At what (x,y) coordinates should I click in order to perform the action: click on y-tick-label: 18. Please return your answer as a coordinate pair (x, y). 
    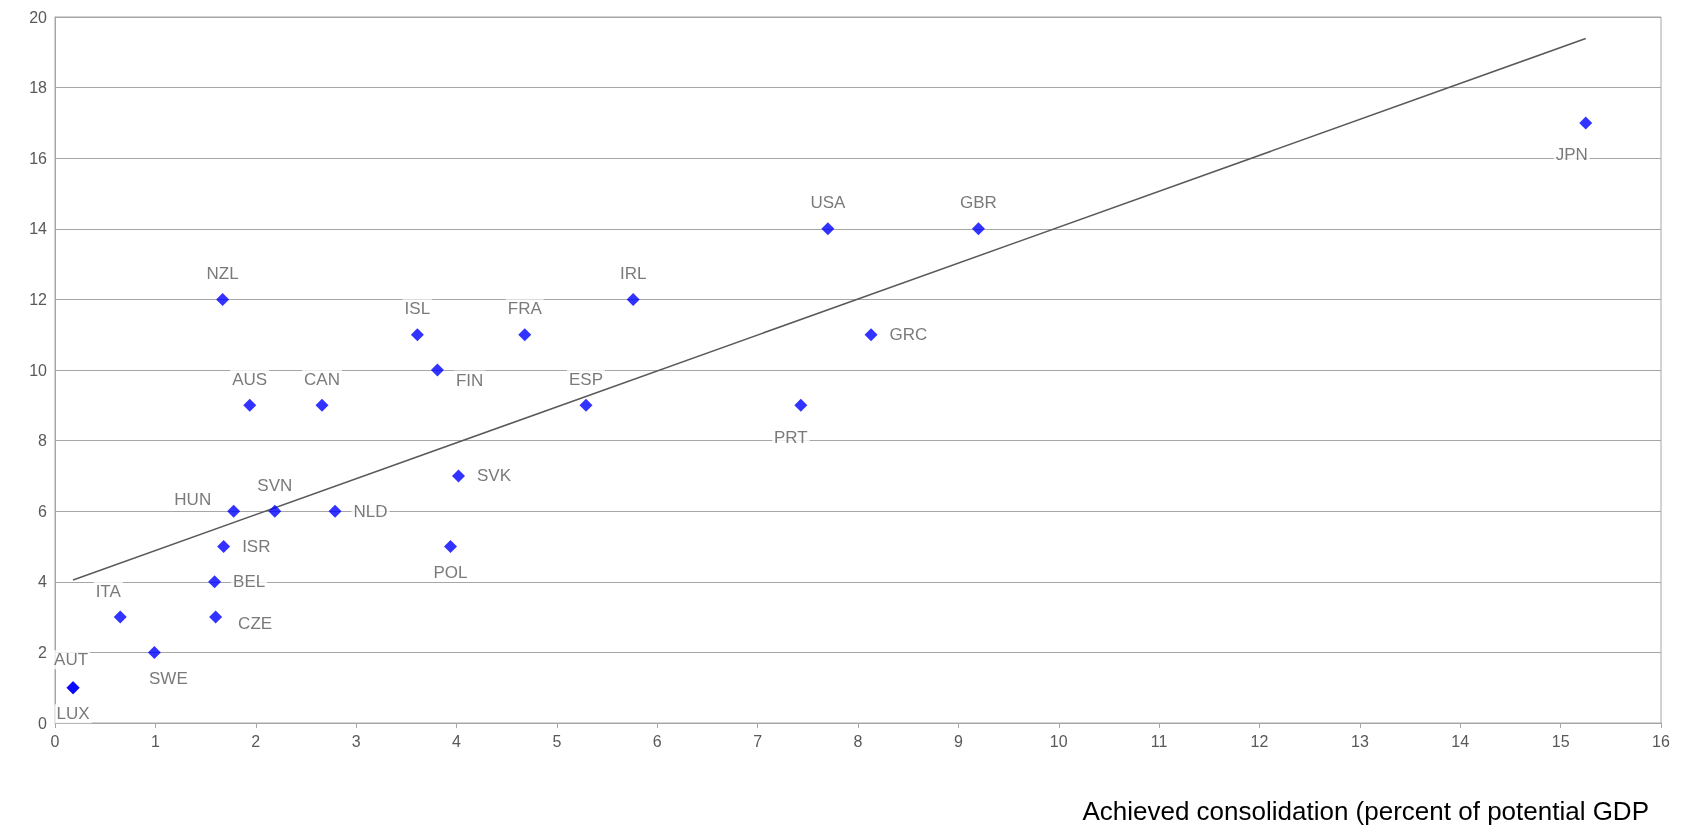
    Looking at the image, I should click on (38, 88).